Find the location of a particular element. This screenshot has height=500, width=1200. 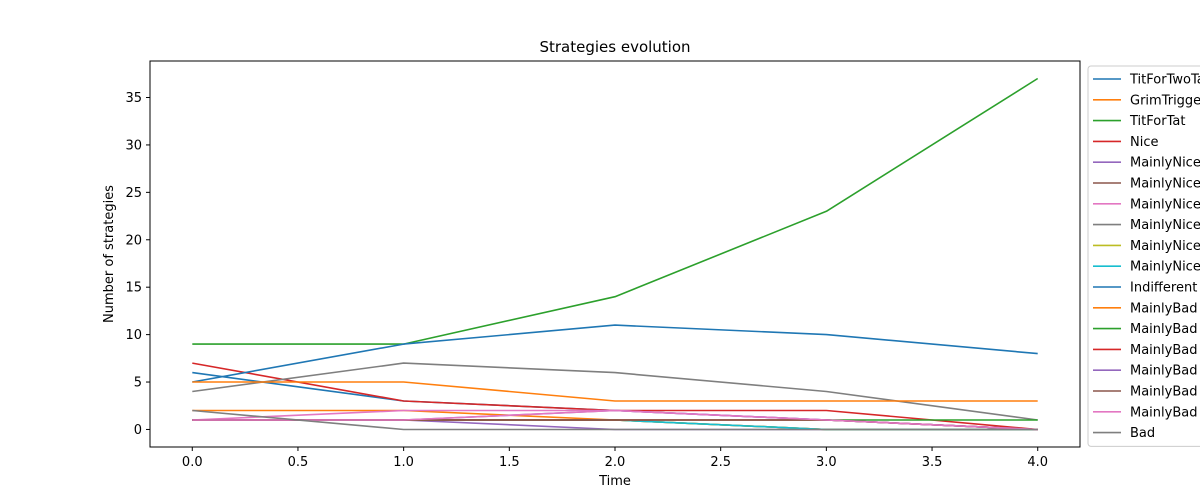

y-tick-label: 30 is located at coordinates (133, 145).